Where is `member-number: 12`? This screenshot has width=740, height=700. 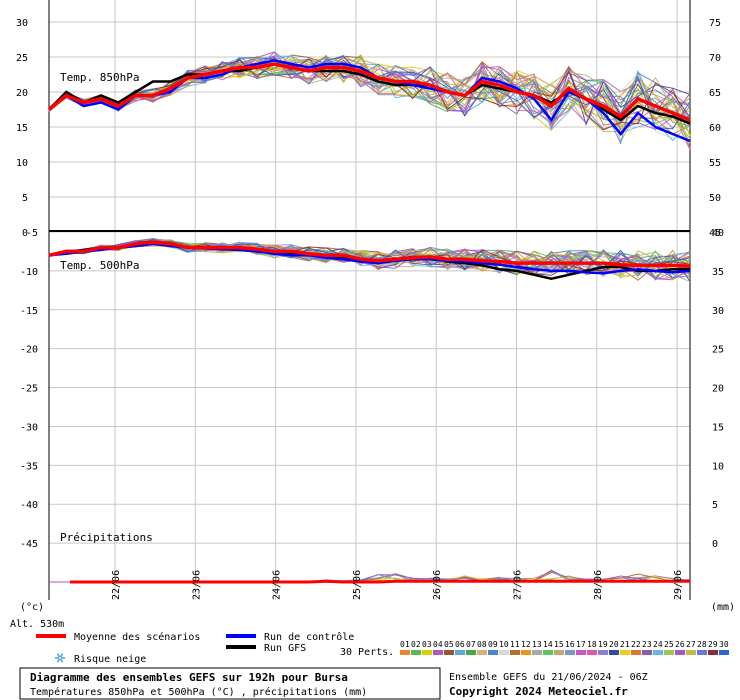 member-number: 12 is located at coordinates (526, 644).